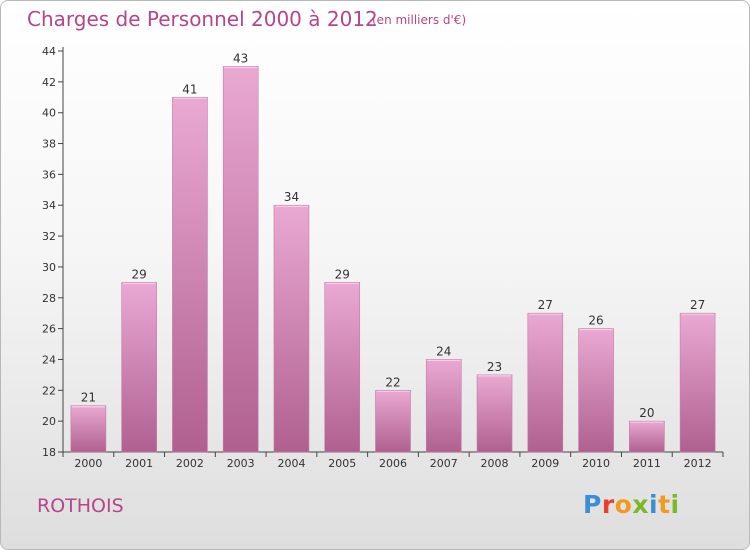 The height and width of the screenshot is (550, 750). What do you see at coordinates (495, 463) in the screenshot?
I see `x-tick-label: 2008` at bounding box center [495, 463].